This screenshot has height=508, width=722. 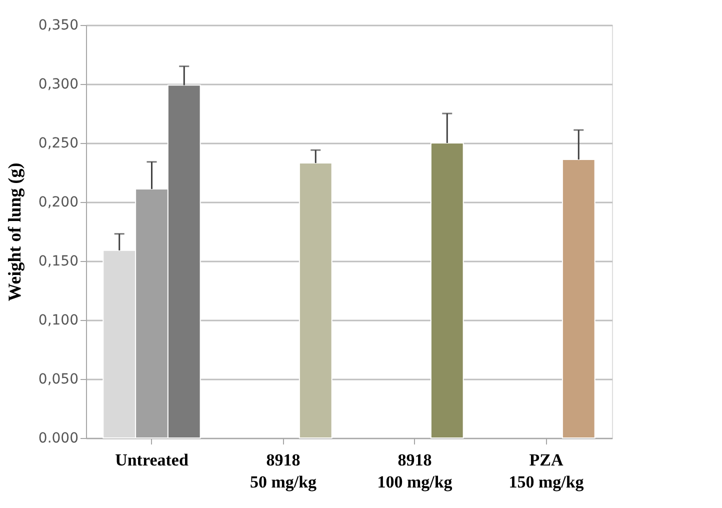 I want to click on y-tick-label: 0,050, so click(x=58, y=380).